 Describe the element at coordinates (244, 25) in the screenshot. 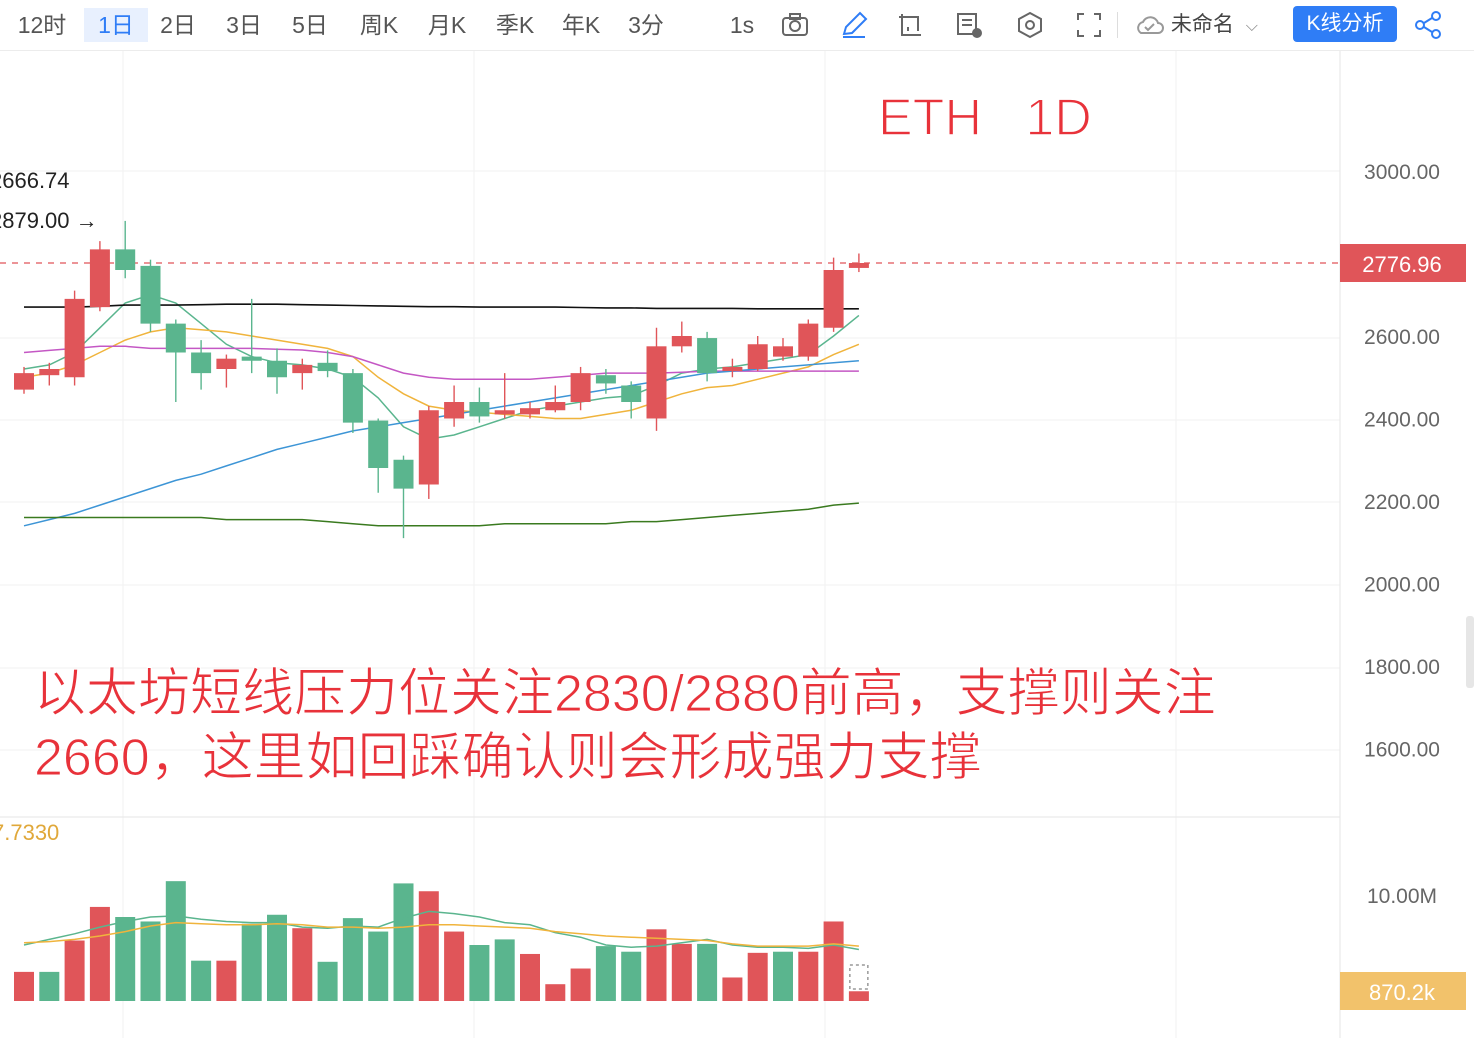

I see `period-tab: 3日` at that location.